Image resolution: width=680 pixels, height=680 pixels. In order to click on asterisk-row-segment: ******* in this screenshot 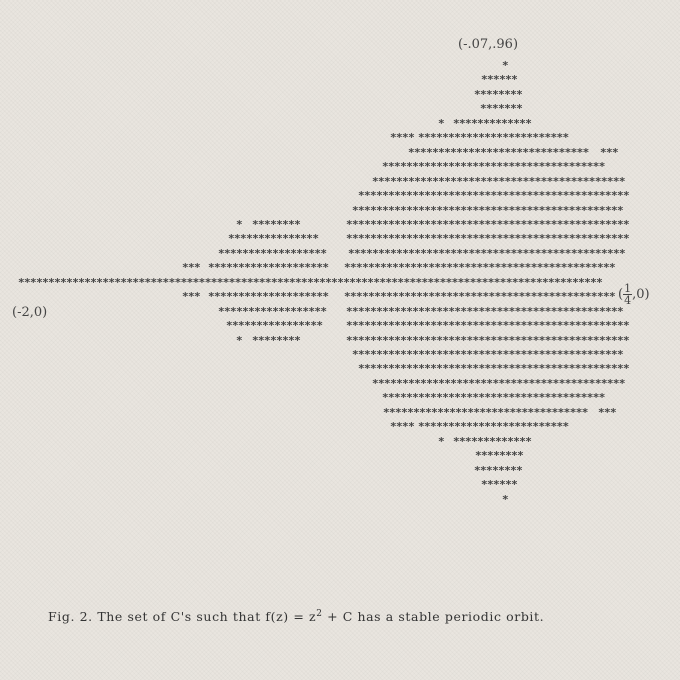, I will do `click(501, 109)`.